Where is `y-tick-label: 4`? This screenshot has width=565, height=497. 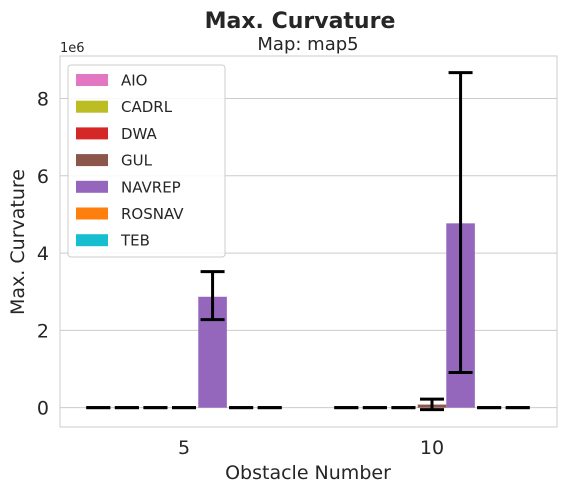
y-tick-label: 4 is located at coordinates (43, 254).